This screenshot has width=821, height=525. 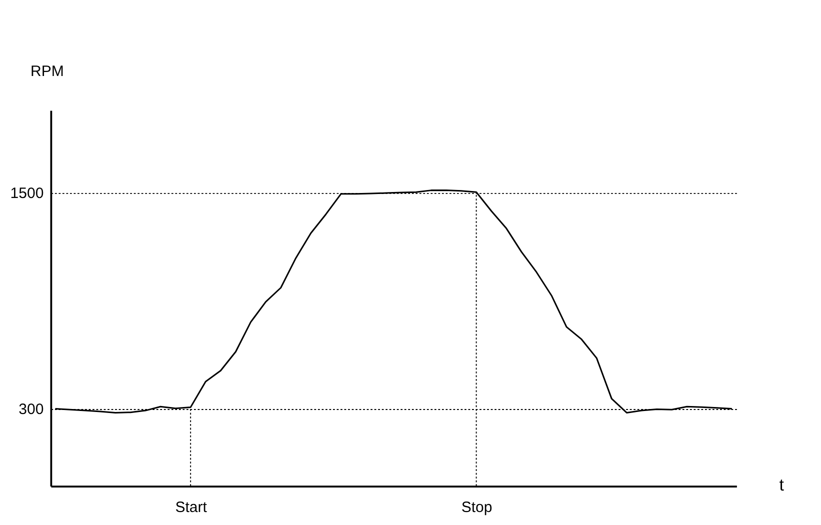 What do you see at coordinates (191, 507) in the screenshot?
I see `x-tick-label: Start` at bounding box center [191, 507].